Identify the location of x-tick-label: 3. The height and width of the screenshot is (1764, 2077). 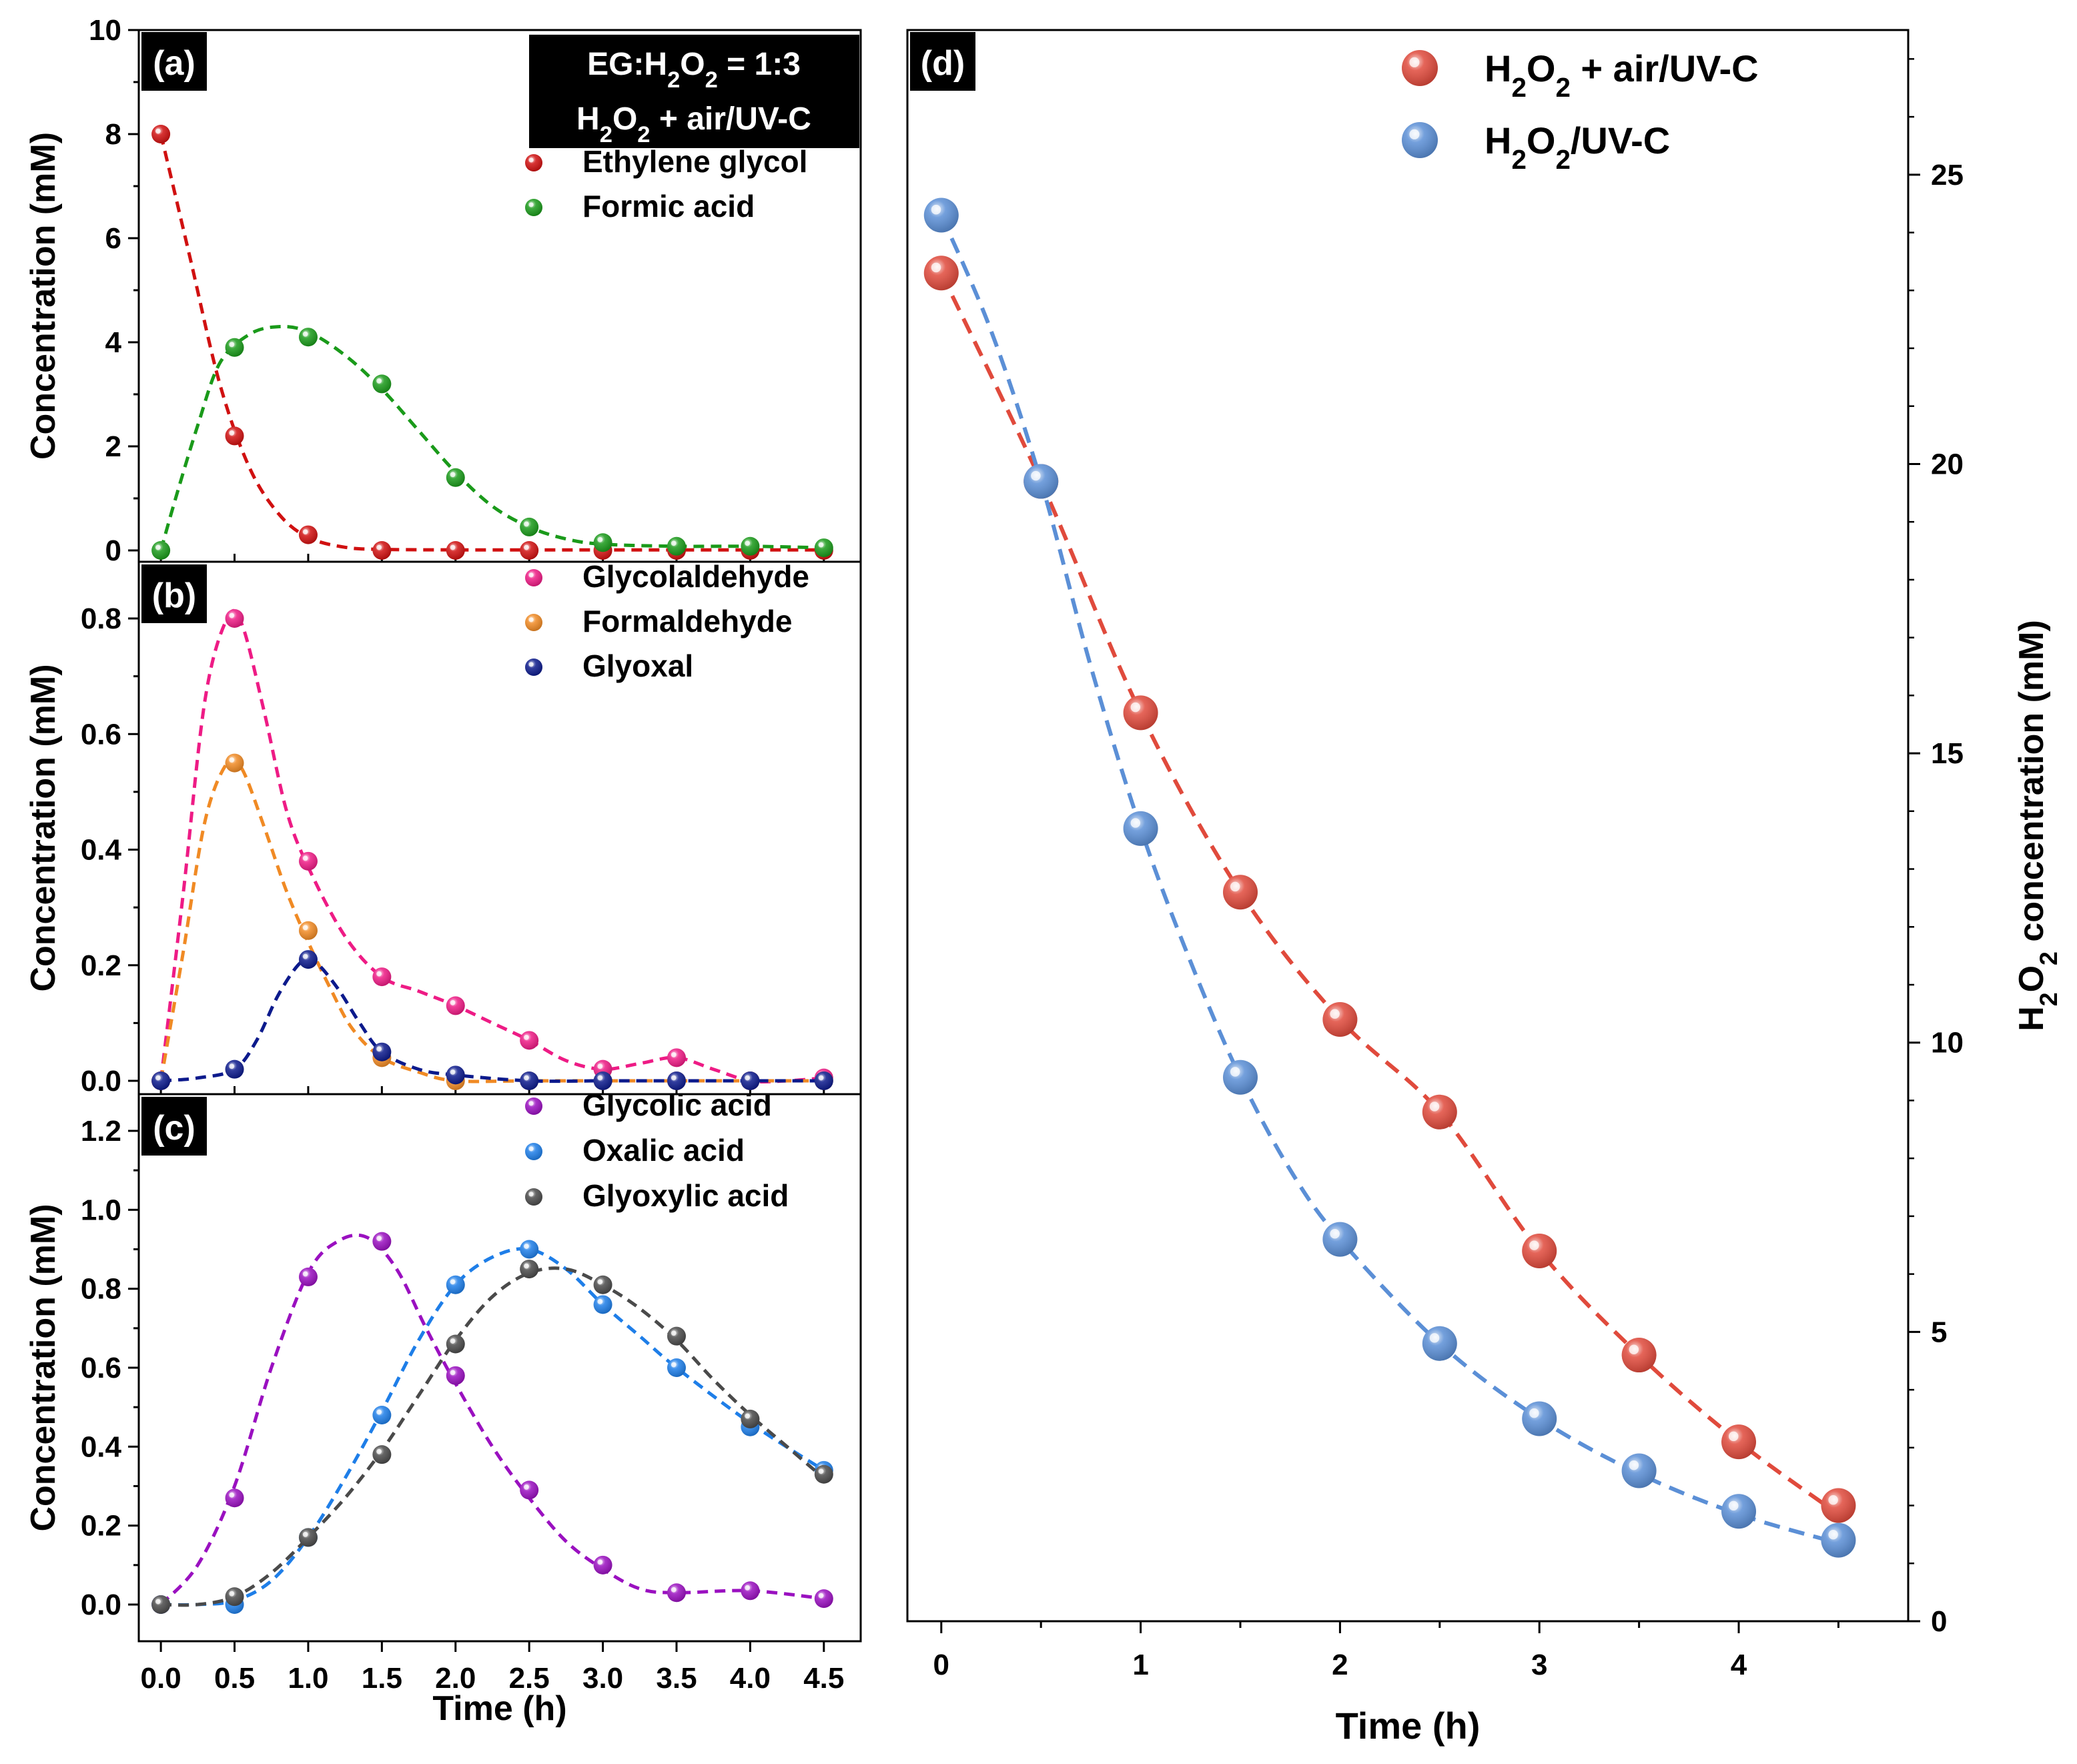
(1539, 1665).